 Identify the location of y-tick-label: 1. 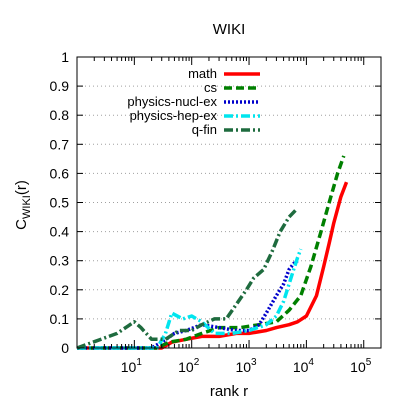
(65, 57).